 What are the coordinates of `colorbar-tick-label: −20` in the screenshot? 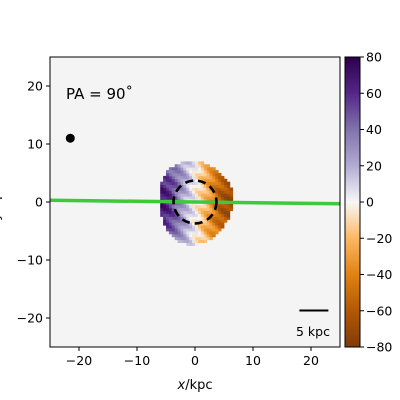 It's located at (379, 238).